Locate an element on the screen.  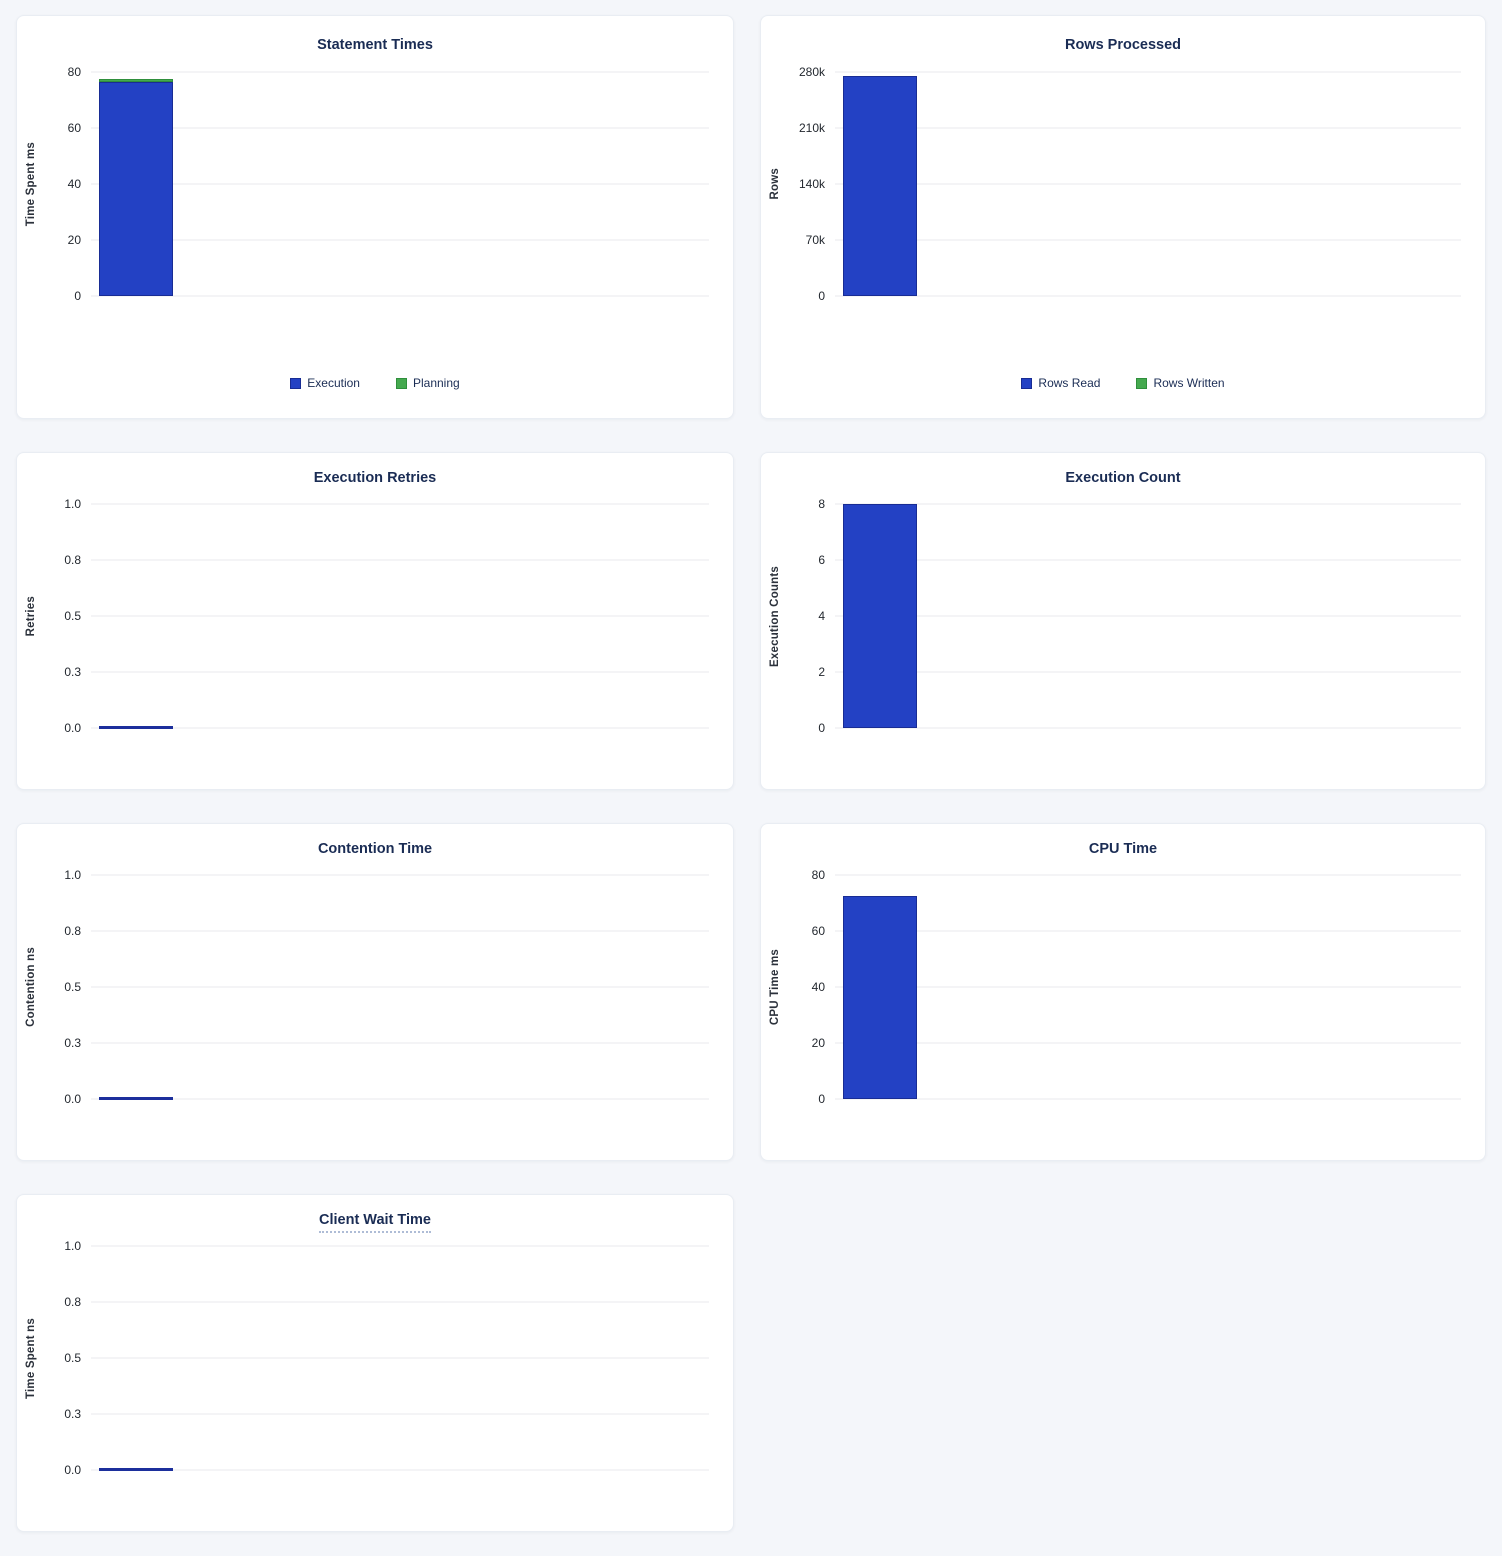
y-axis-label-column: CPU Time ms is located at coordinates (775, 987).